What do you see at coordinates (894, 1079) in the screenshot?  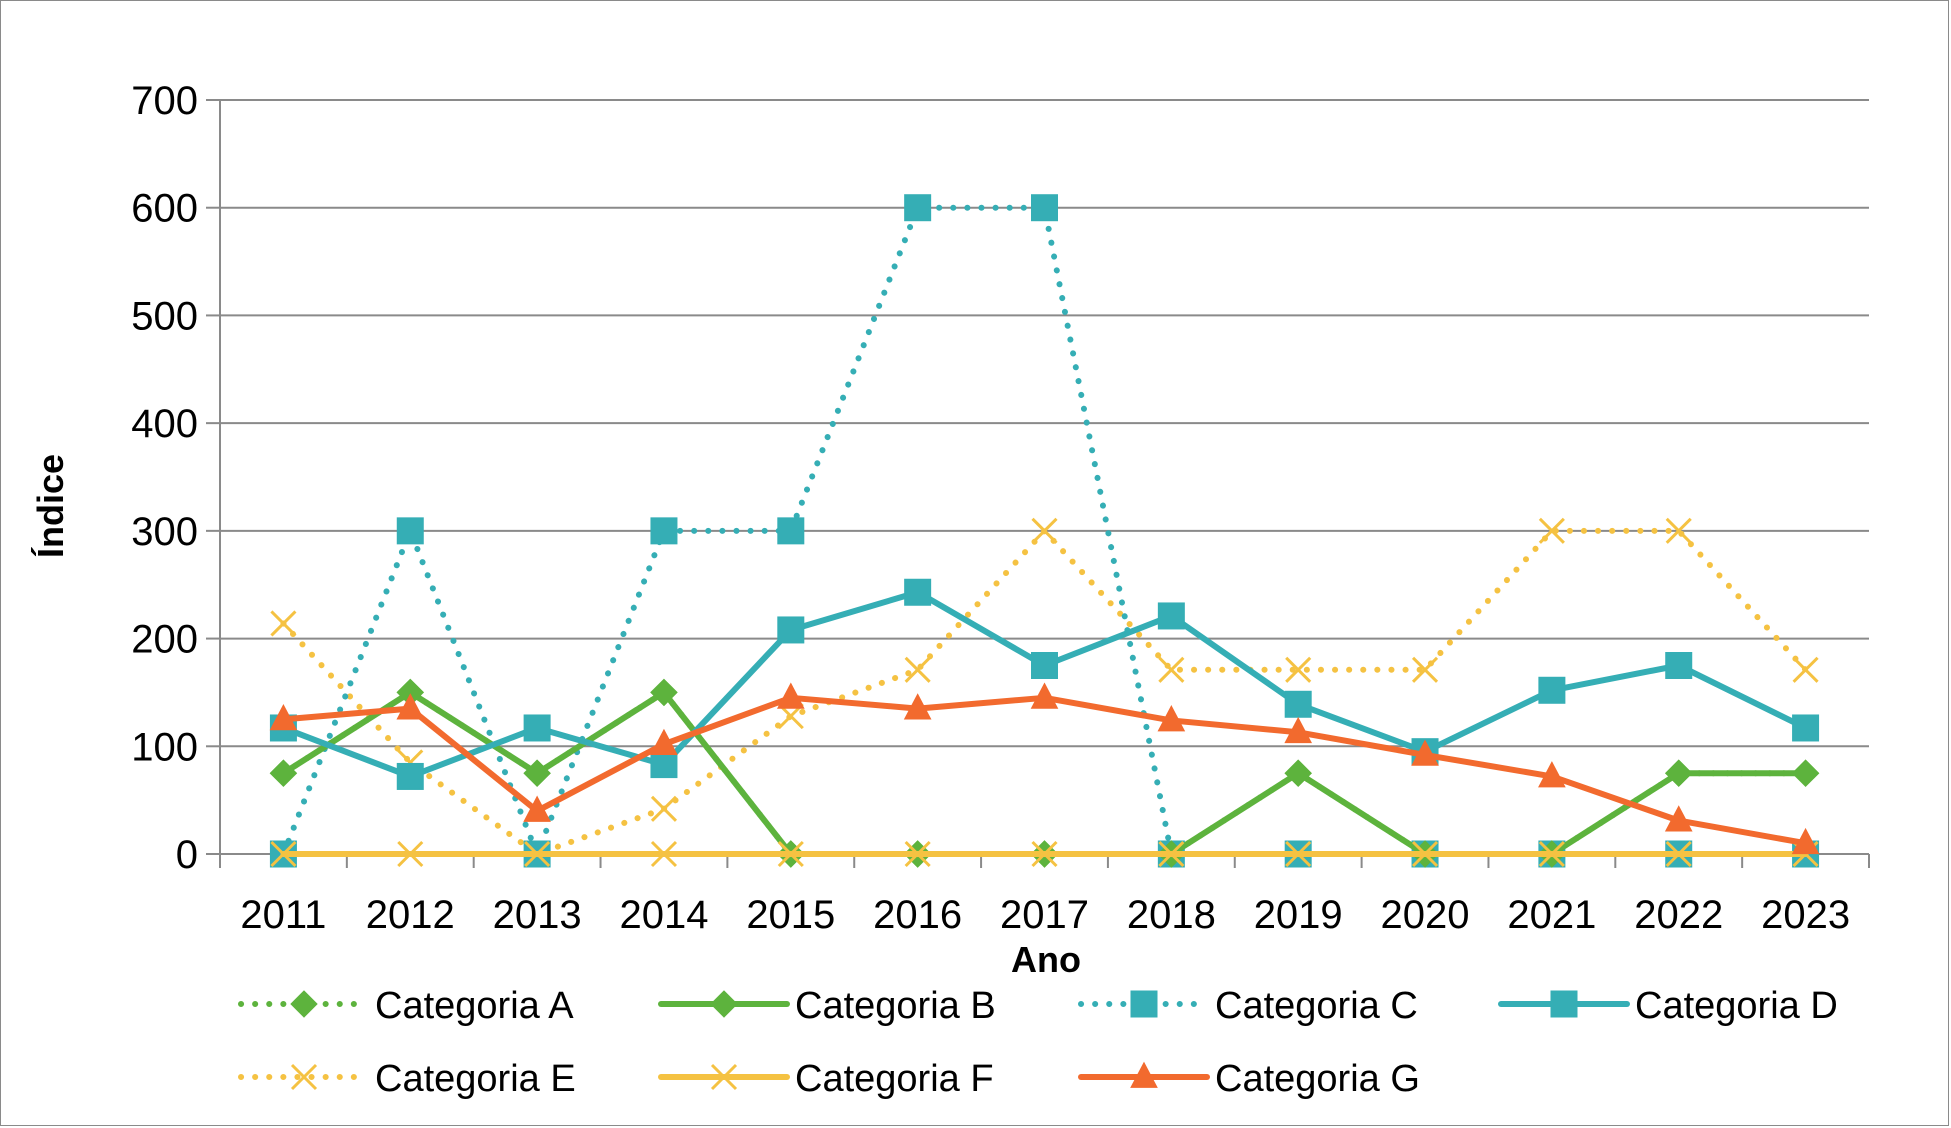 I see `legend-label: Categoria F` at bounding box center [894, 1079].